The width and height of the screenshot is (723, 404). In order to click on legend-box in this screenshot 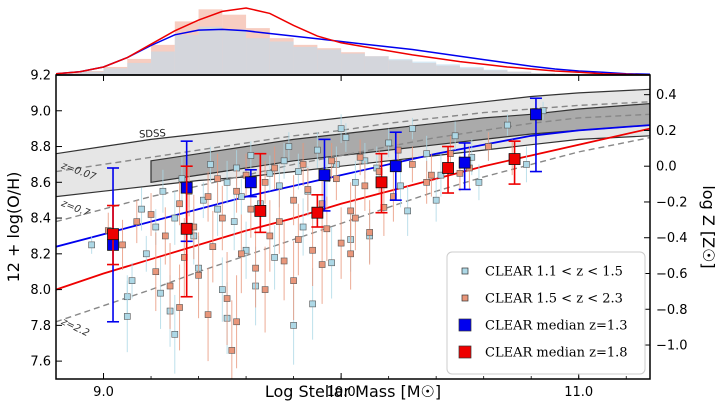, I will do `click(546, 313)`.